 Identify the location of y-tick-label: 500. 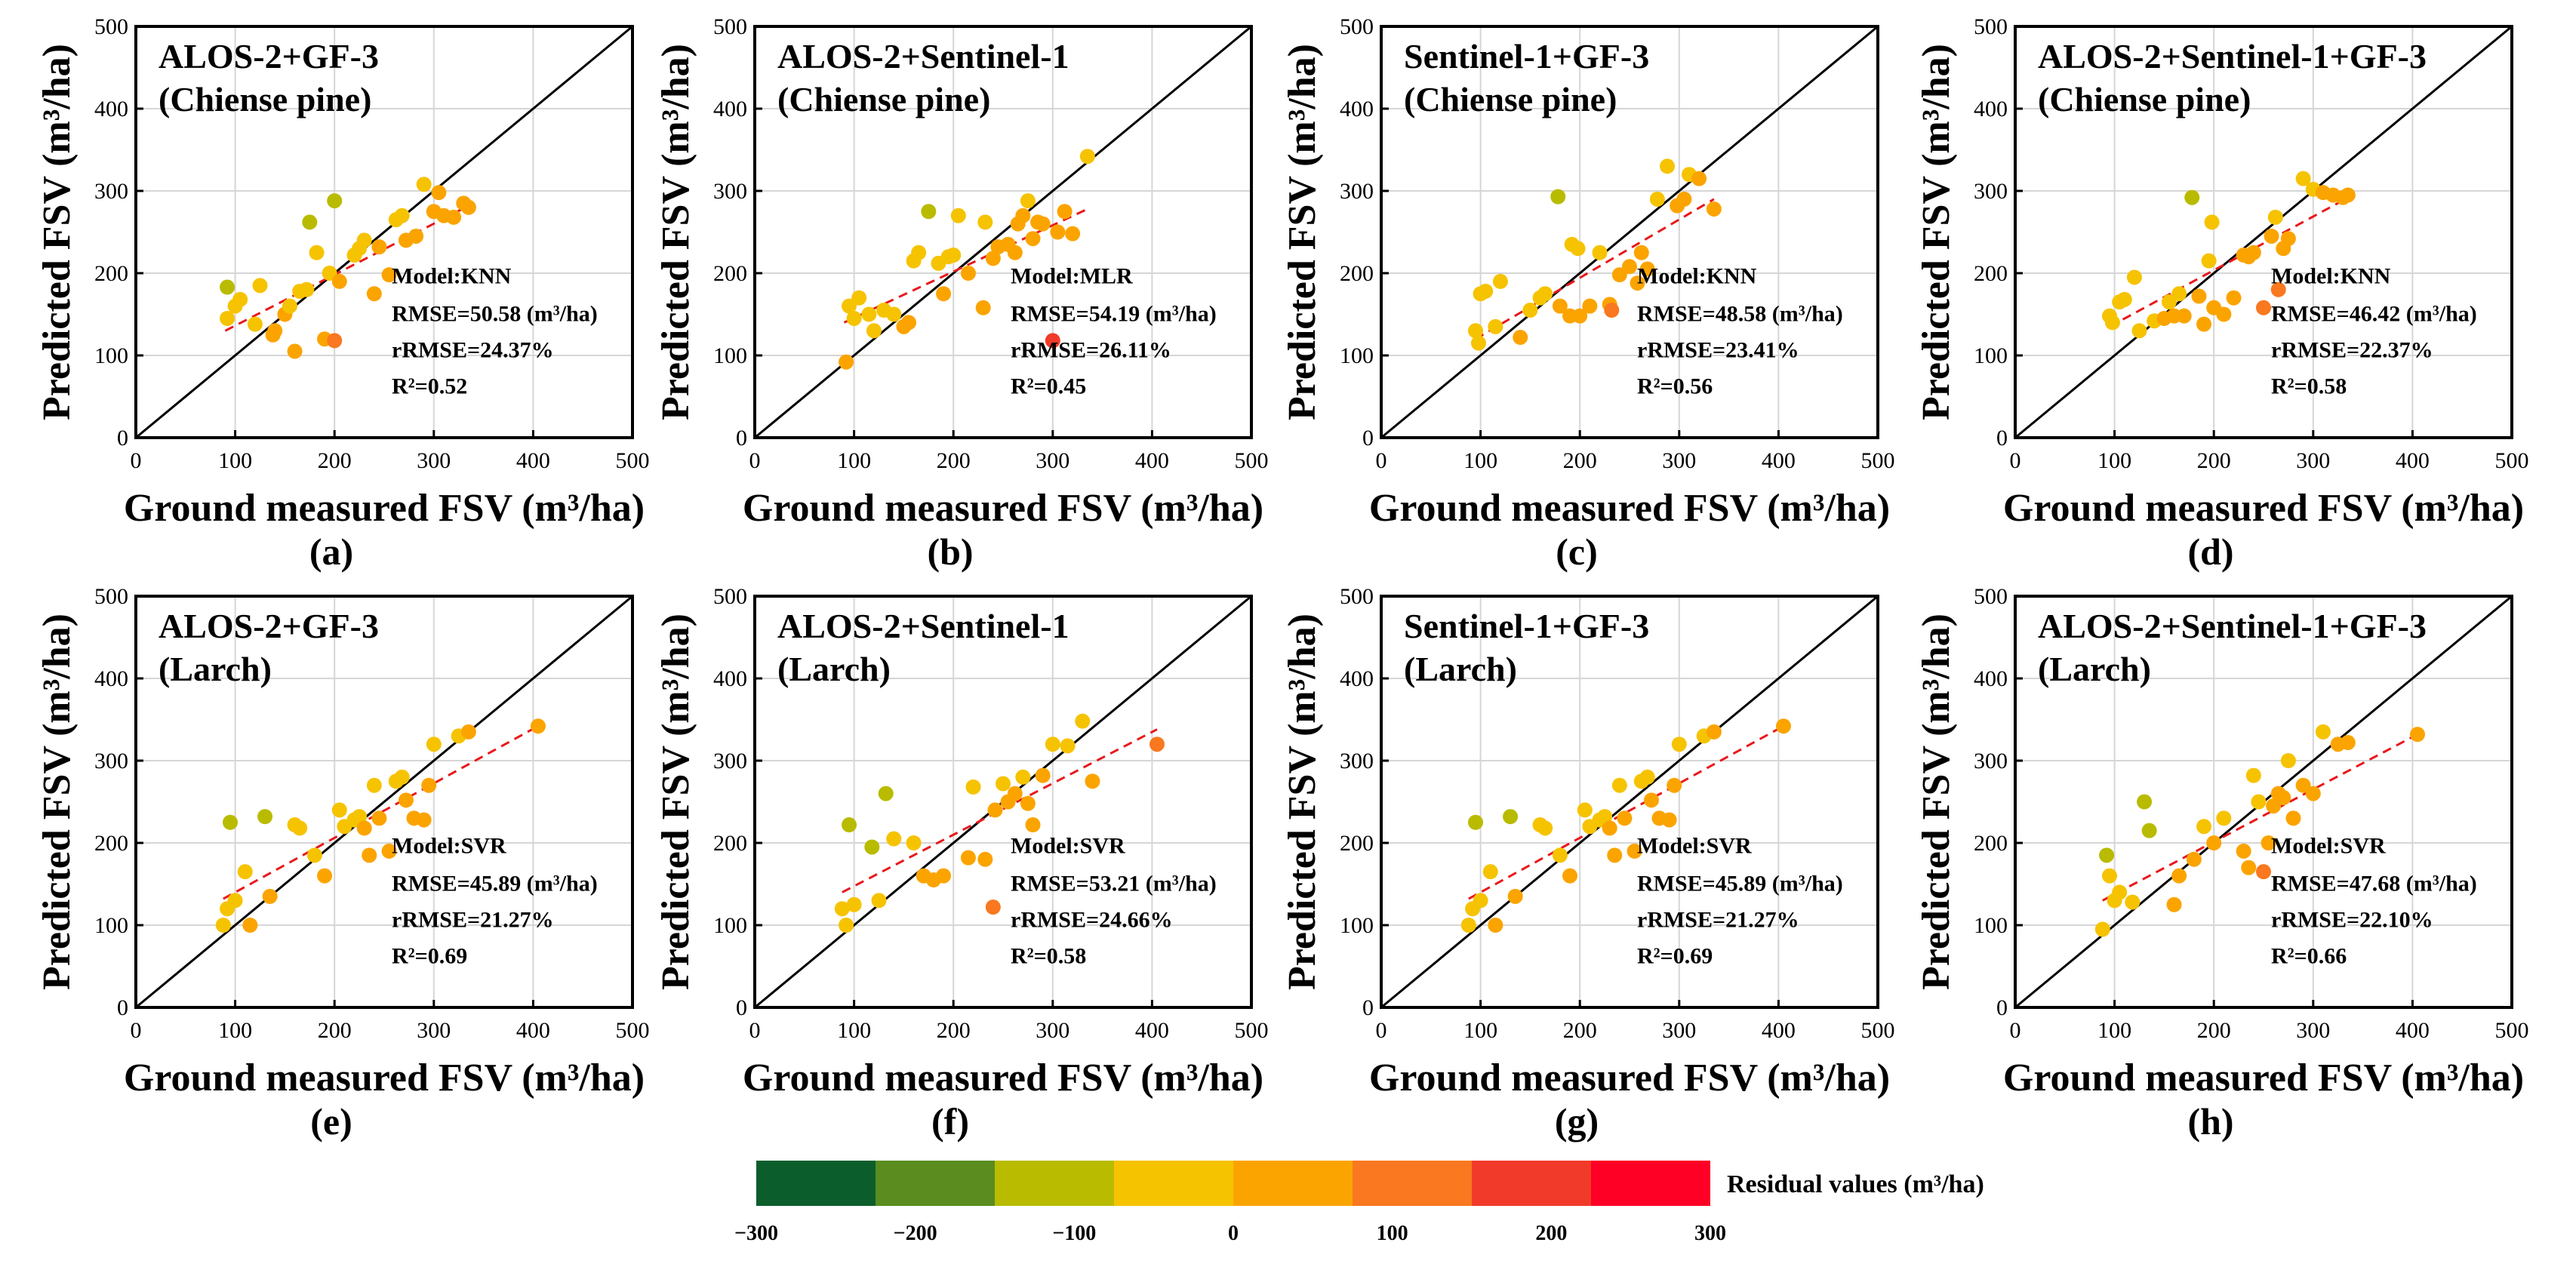
(1357, 27).